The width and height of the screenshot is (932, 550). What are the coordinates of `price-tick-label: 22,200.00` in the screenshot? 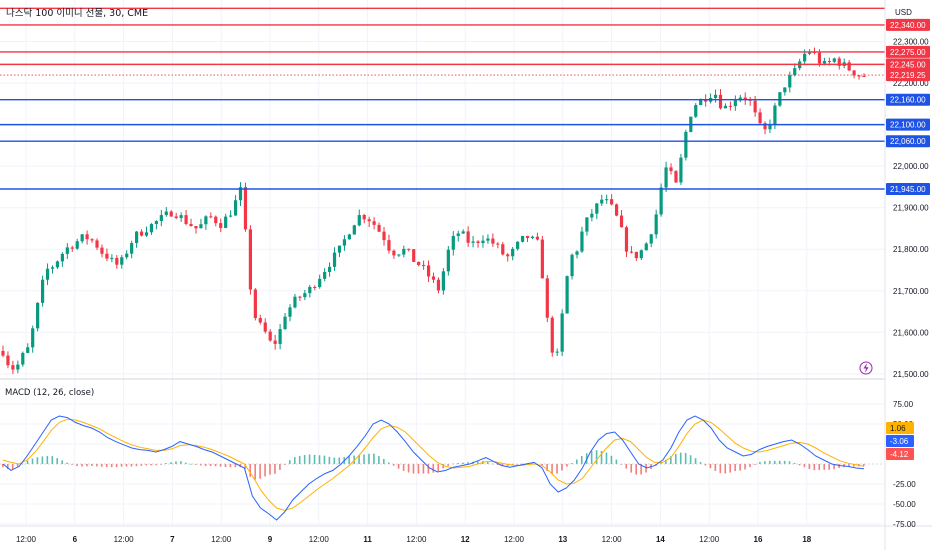 It's located at (911, 83).